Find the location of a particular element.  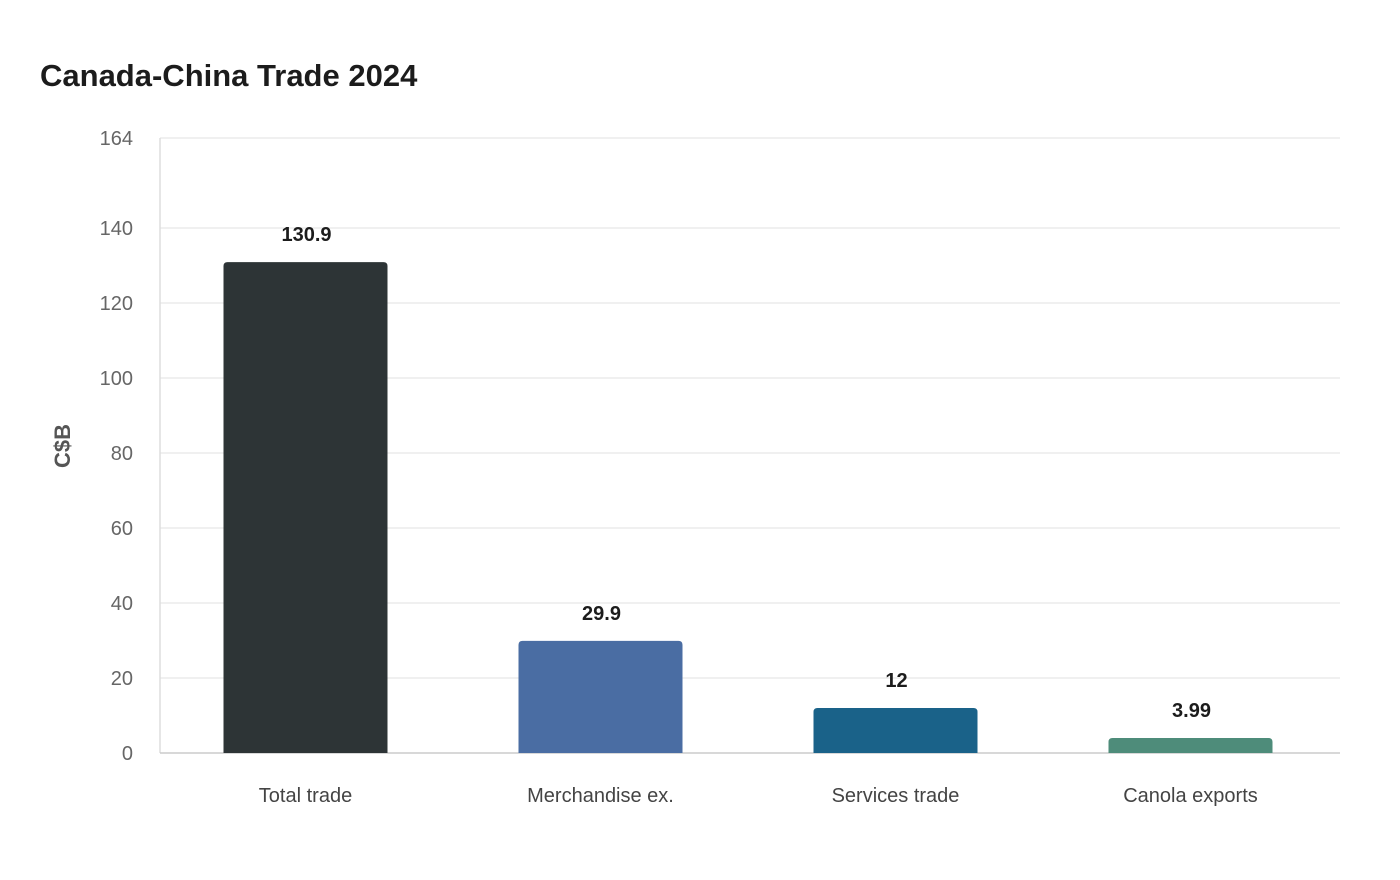

y-tick-label: 60 is located at coordinates (122, 529).